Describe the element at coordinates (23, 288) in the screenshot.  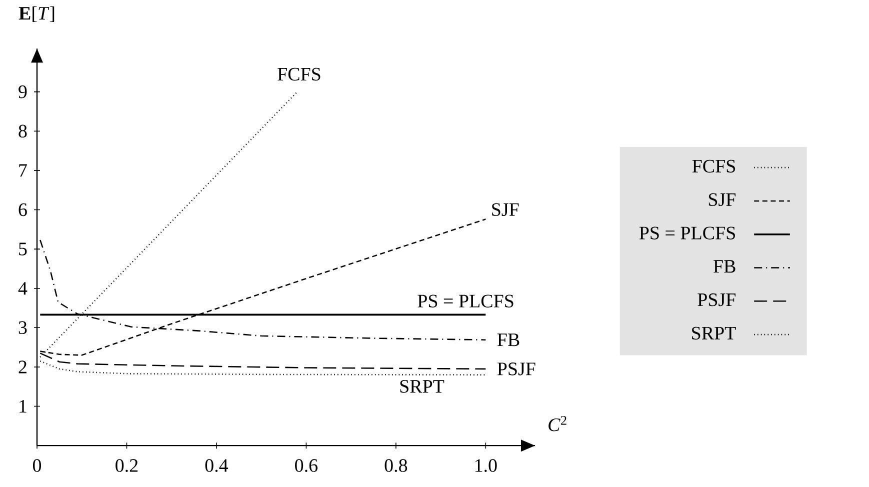
I see `y-tick-label: 4` at that location.